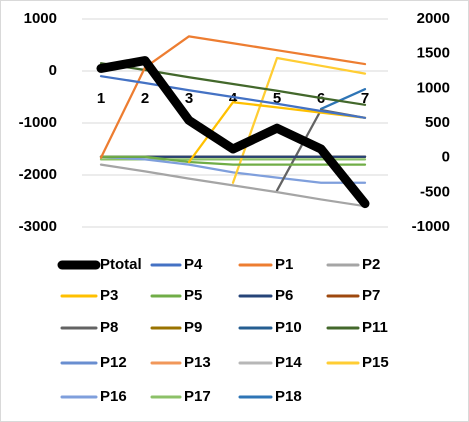  What do you see at coordinates (288, 396) in the screenshot?
I see `legend-label: P18` at bounding box center [288, 396].